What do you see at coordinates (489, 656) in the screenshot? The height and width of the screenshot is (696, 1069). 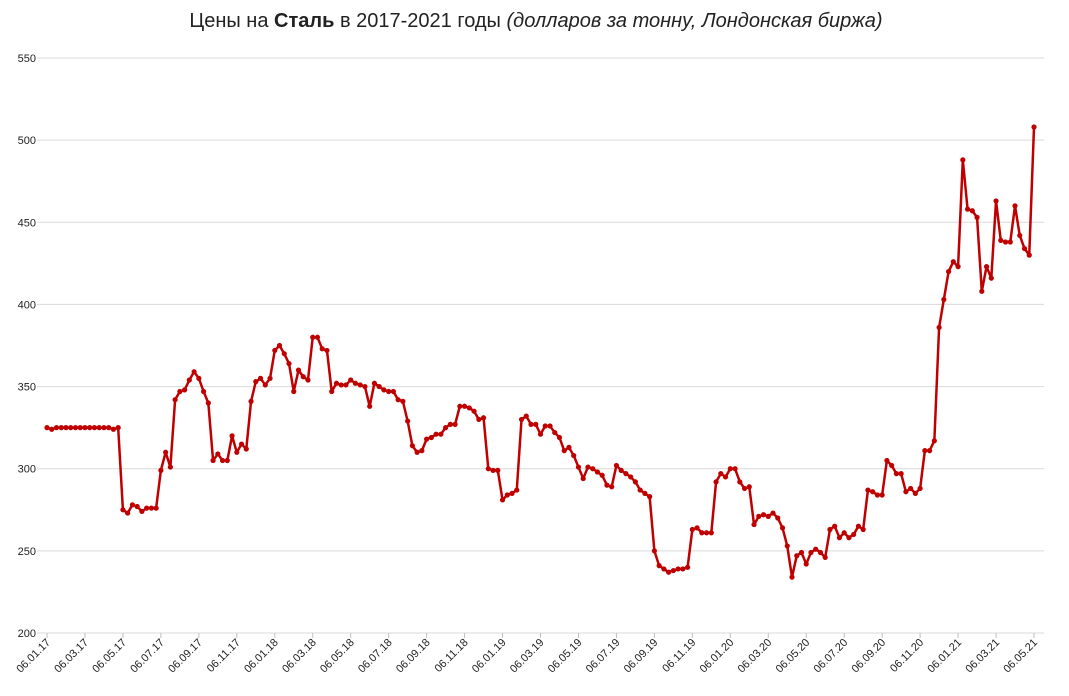 I see `x-tick-label: 06.01.19` at bounding box center [489, 656].